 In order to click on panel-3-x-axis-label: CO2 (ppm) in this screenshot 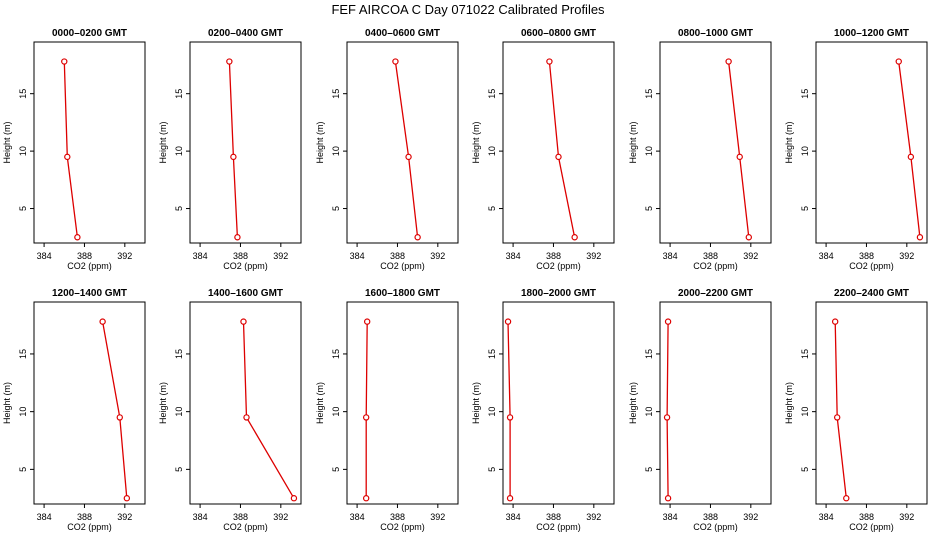, I will do `click(402, 266)`.